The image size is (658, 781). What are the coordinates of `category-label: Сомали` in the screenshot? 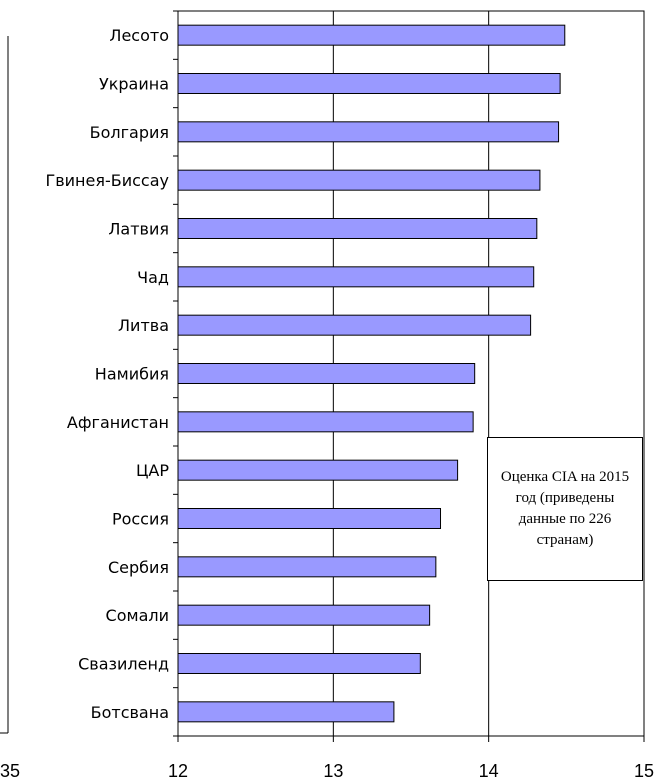 It's located at (137, 615).